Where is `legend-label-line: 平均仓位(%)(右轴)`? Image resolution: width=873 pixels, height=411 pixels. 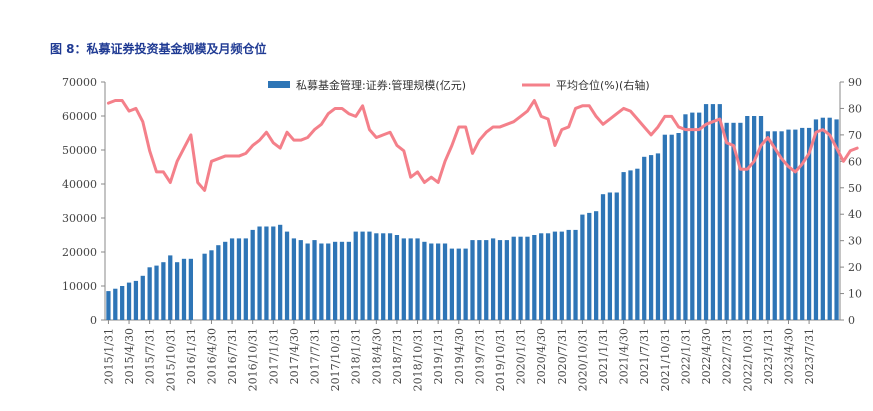
legend-label-line: 平均仓位(%)(右轴) is located at coordinates (603, 85).